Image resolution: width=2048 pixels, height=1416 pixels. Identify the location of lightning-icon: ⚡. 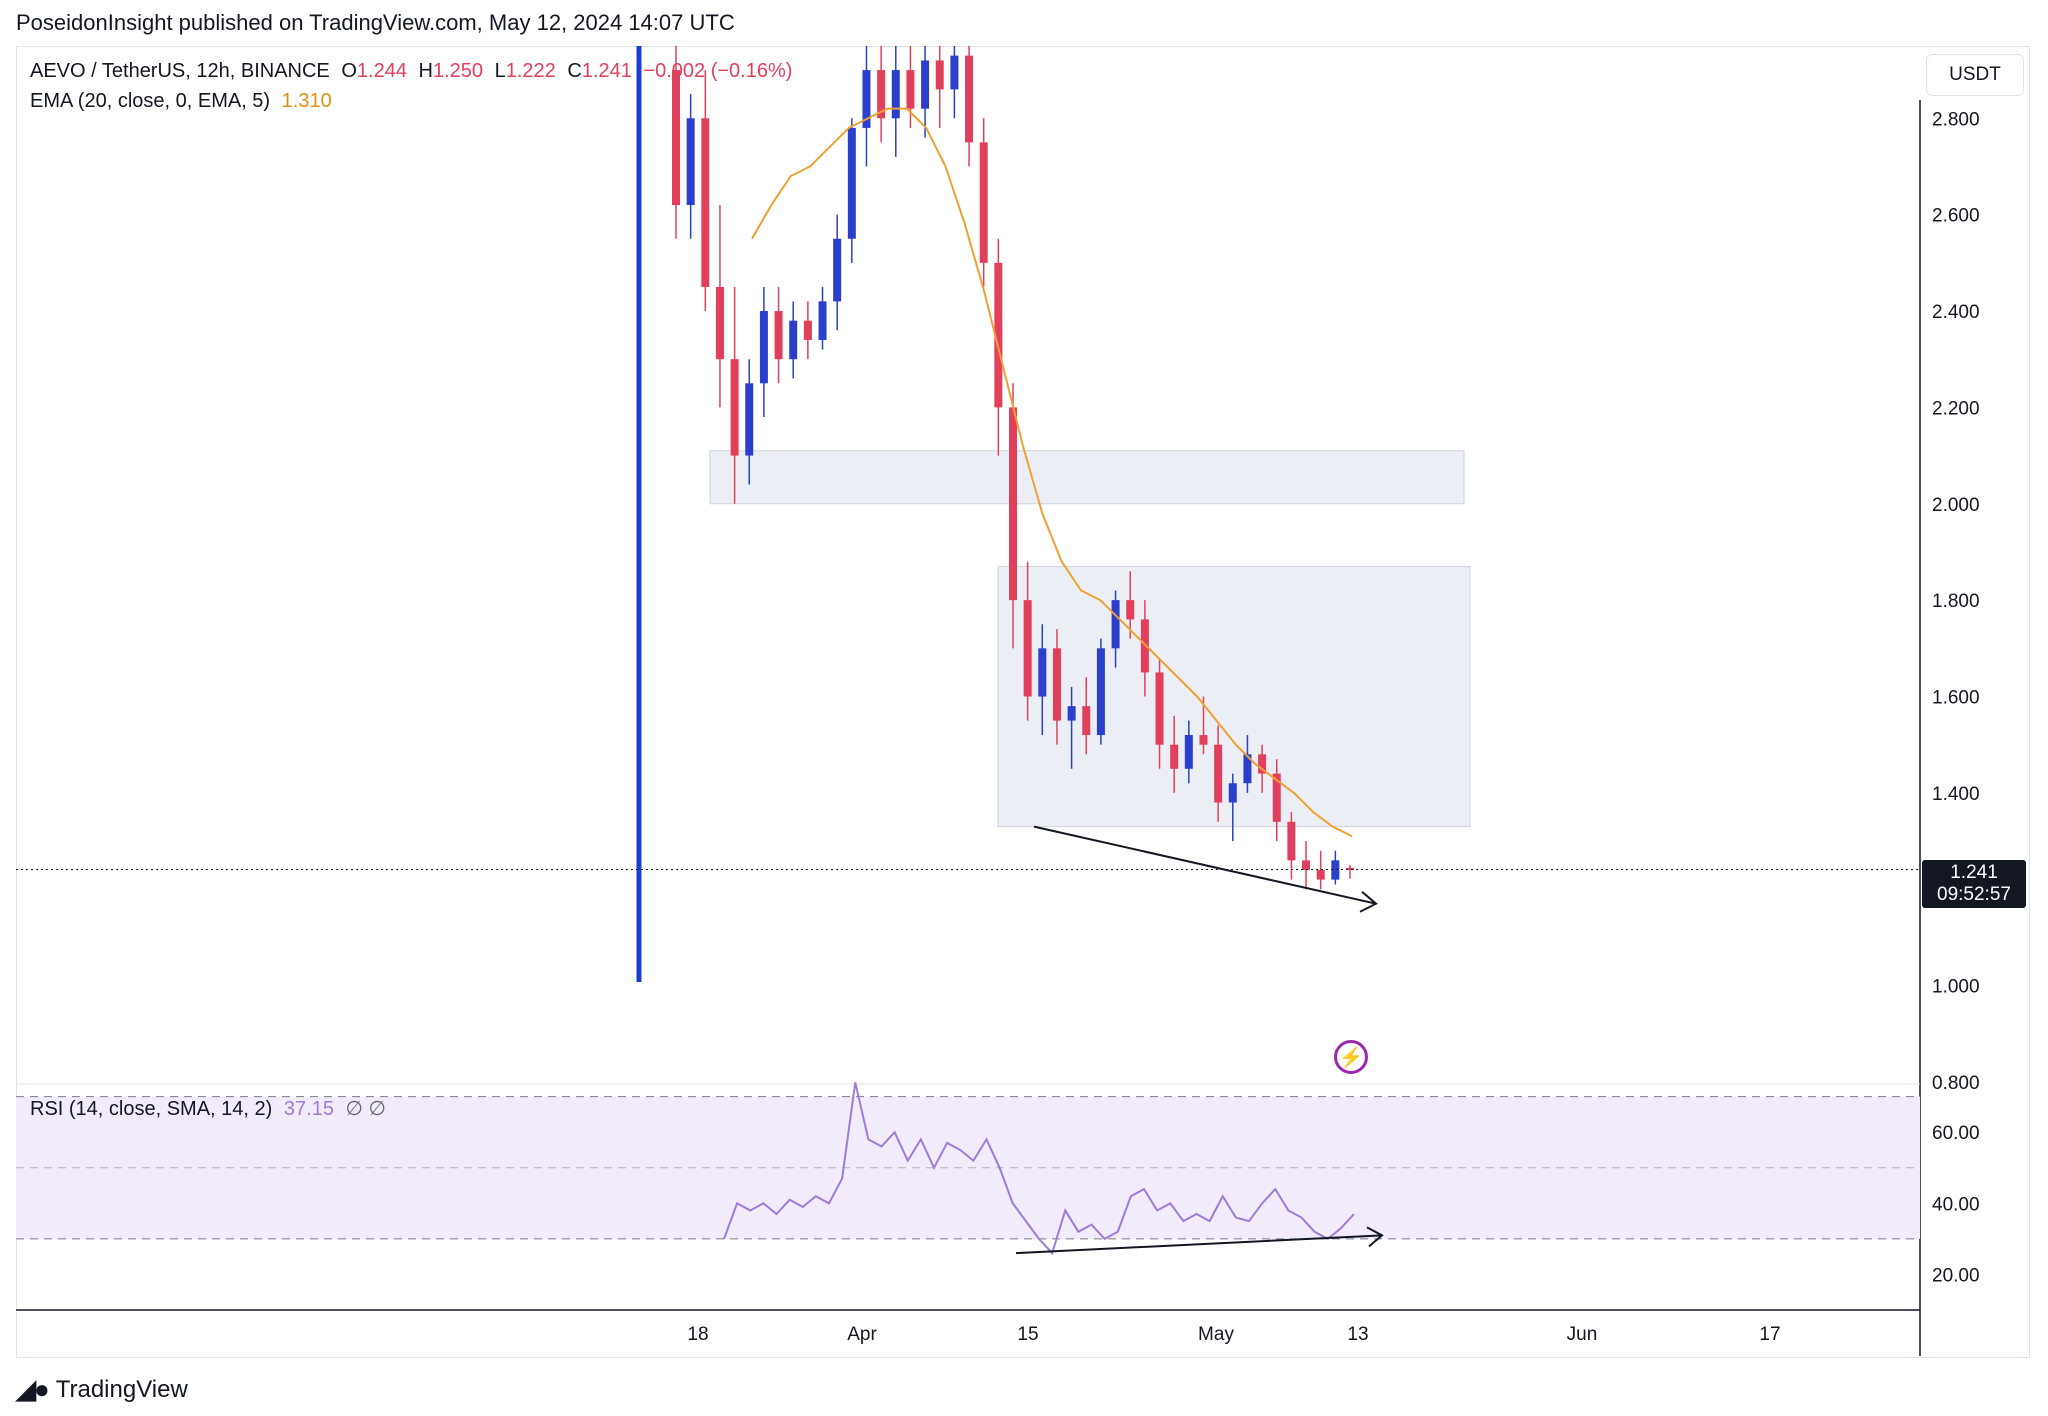
(1351, 1057).